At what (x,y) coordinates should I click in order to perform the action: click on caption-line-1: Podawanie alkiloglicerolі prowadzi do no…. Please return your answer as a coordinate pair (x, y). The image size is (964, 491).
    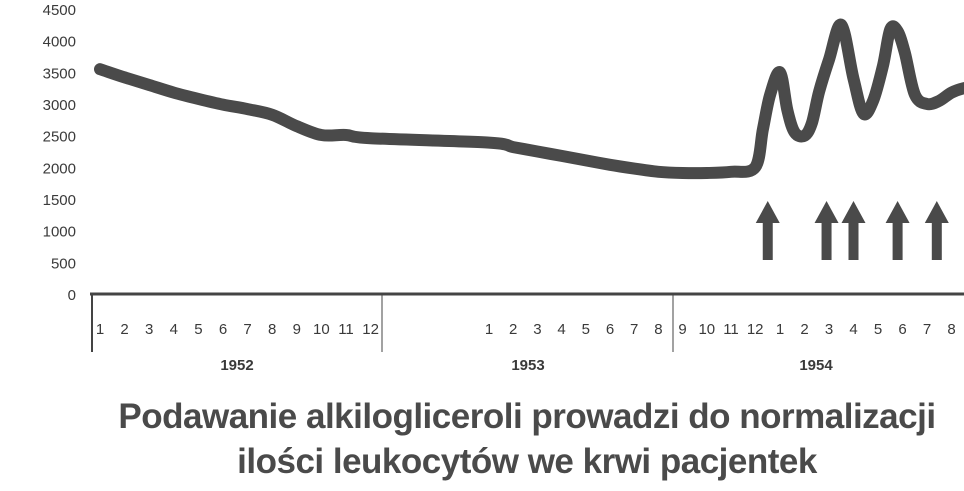
    Looking at the image, I should click on (527, 416).